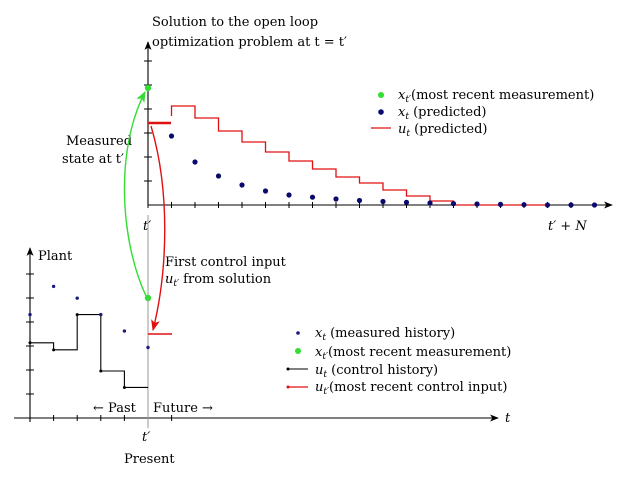  Describe the element at coordinates (148, 298) in the screenshot. I see `recent-measurement-point` at that location.